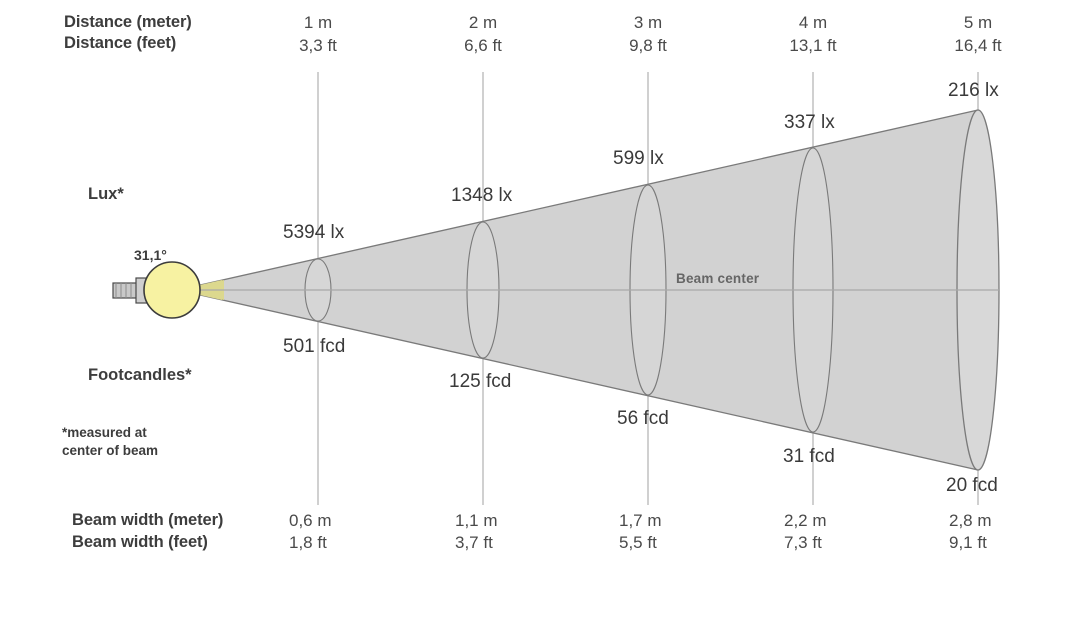 Image resolution: width=1090 pixels, height=620 pixels. Describe the element at coordinates (140, 375) in the screenshot. I see `footcandles-section-label: Footcandles*` at that location.